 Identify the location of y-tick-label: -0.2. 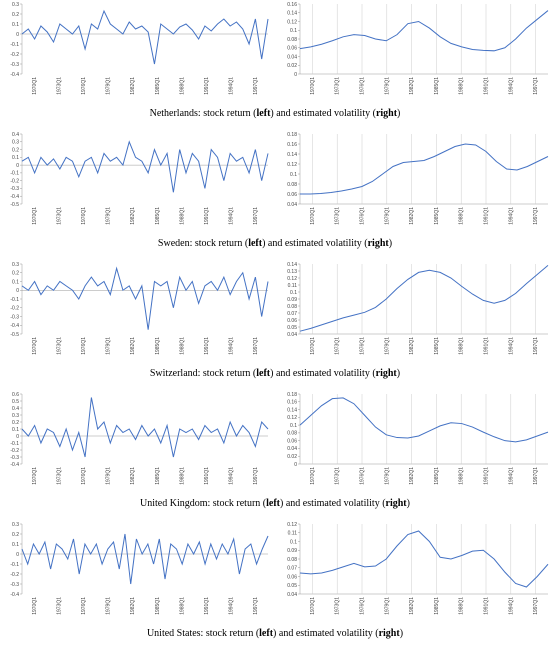
(14, 181).